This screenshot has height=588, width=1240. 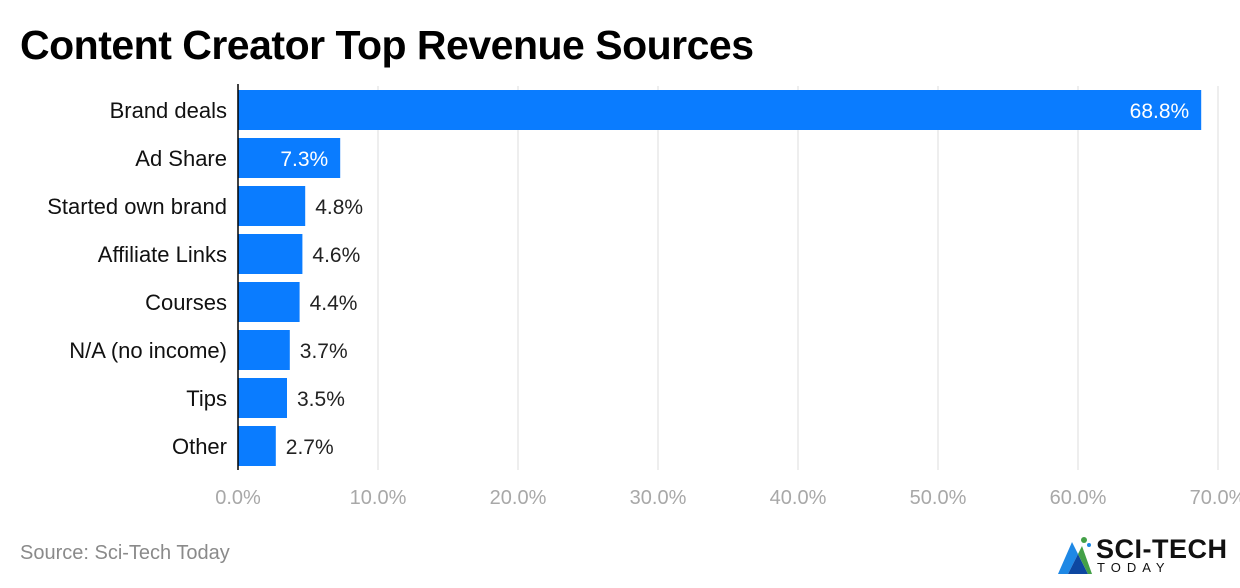 I want to click on category-label: Other, so click(x=199, y=446).